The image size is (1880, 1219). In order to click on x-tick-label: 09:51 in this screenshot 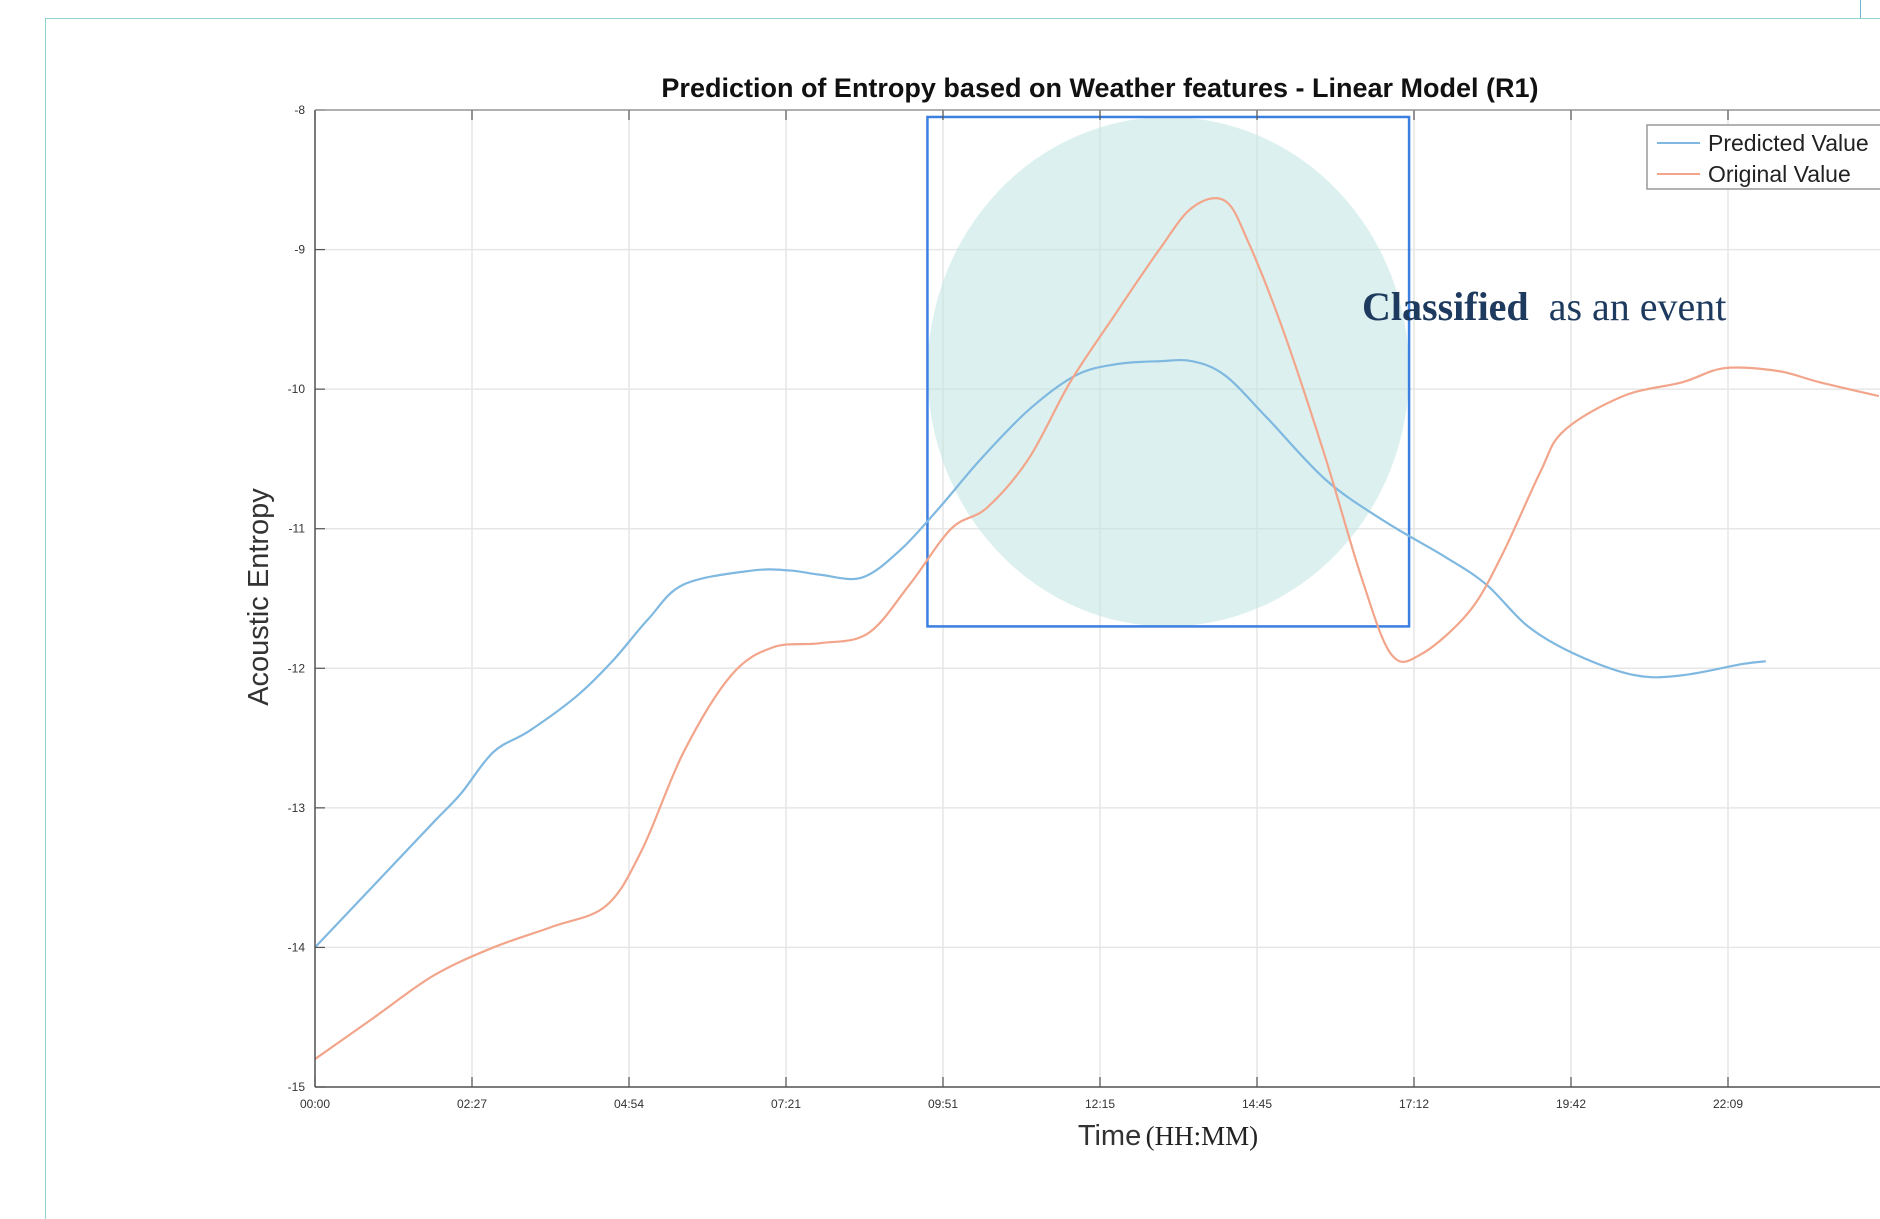, I will do `click(943, 1104)`.